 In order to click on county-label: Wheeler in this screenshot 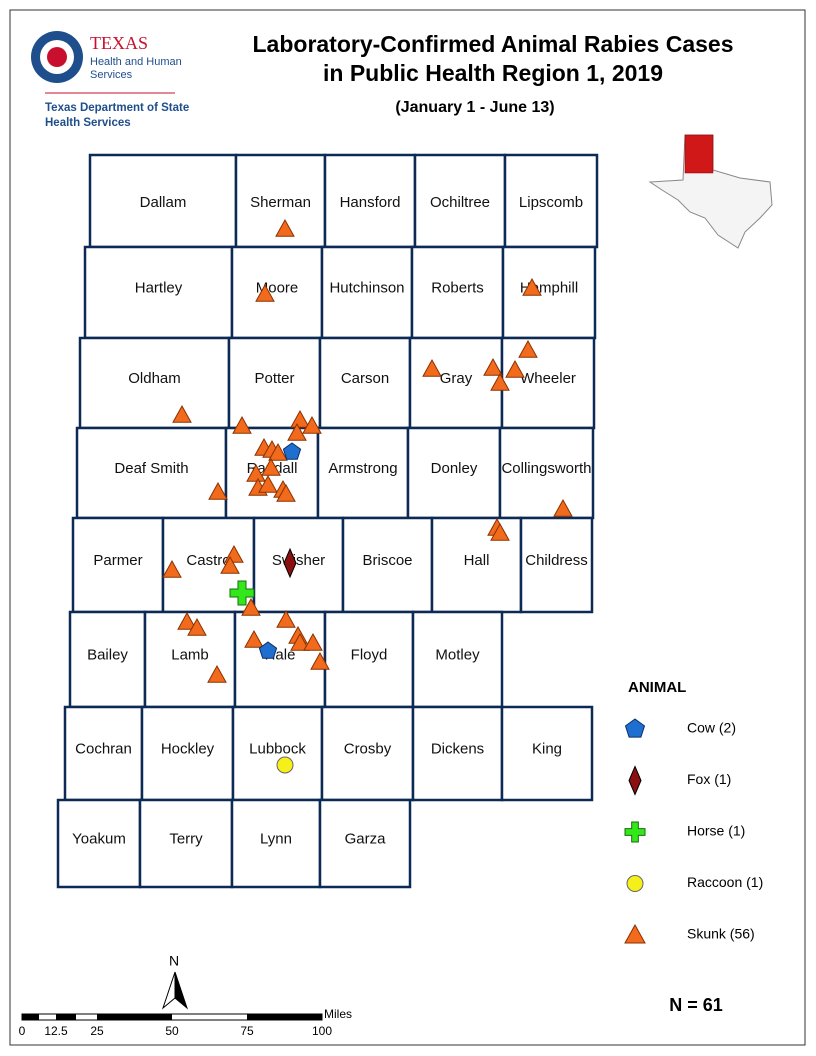, I will do `click(548, 378)`.